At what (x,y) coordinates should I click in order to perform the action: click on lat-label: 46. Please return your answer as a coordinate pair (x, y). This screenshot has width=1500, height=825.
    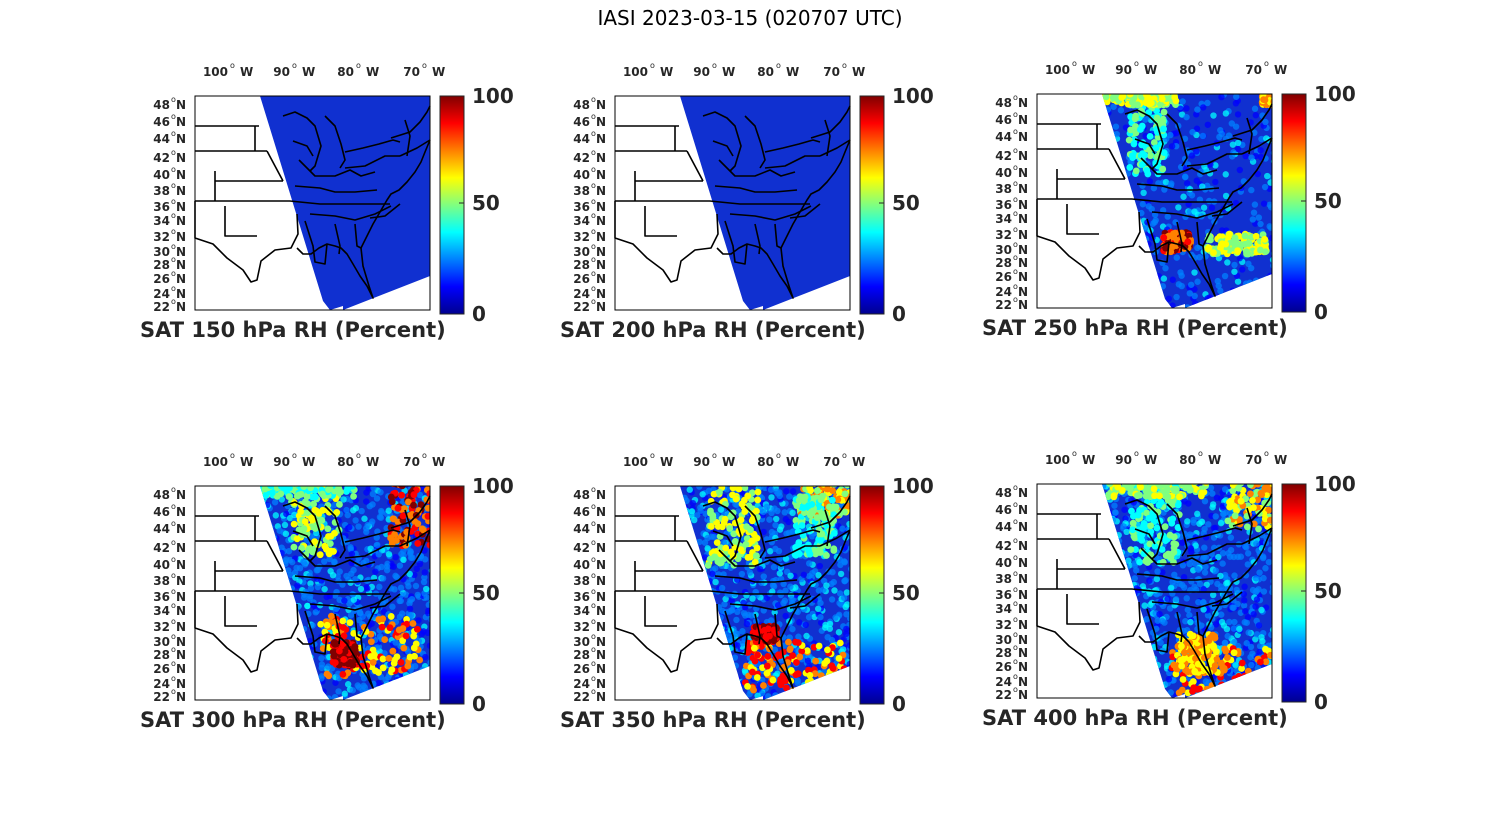
    Looking at the image, I should click on (581, 122).